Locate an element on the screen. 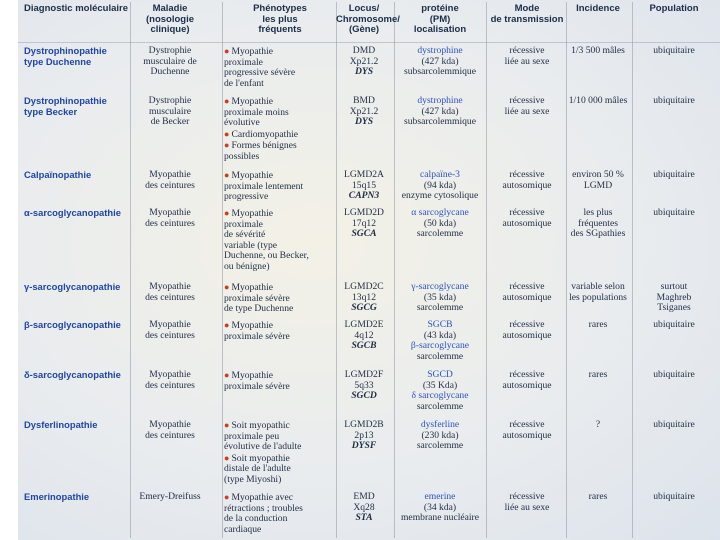  diagnostic-cell-line: δ-sarcoglycanopathie is located at coordinates (72, 374).